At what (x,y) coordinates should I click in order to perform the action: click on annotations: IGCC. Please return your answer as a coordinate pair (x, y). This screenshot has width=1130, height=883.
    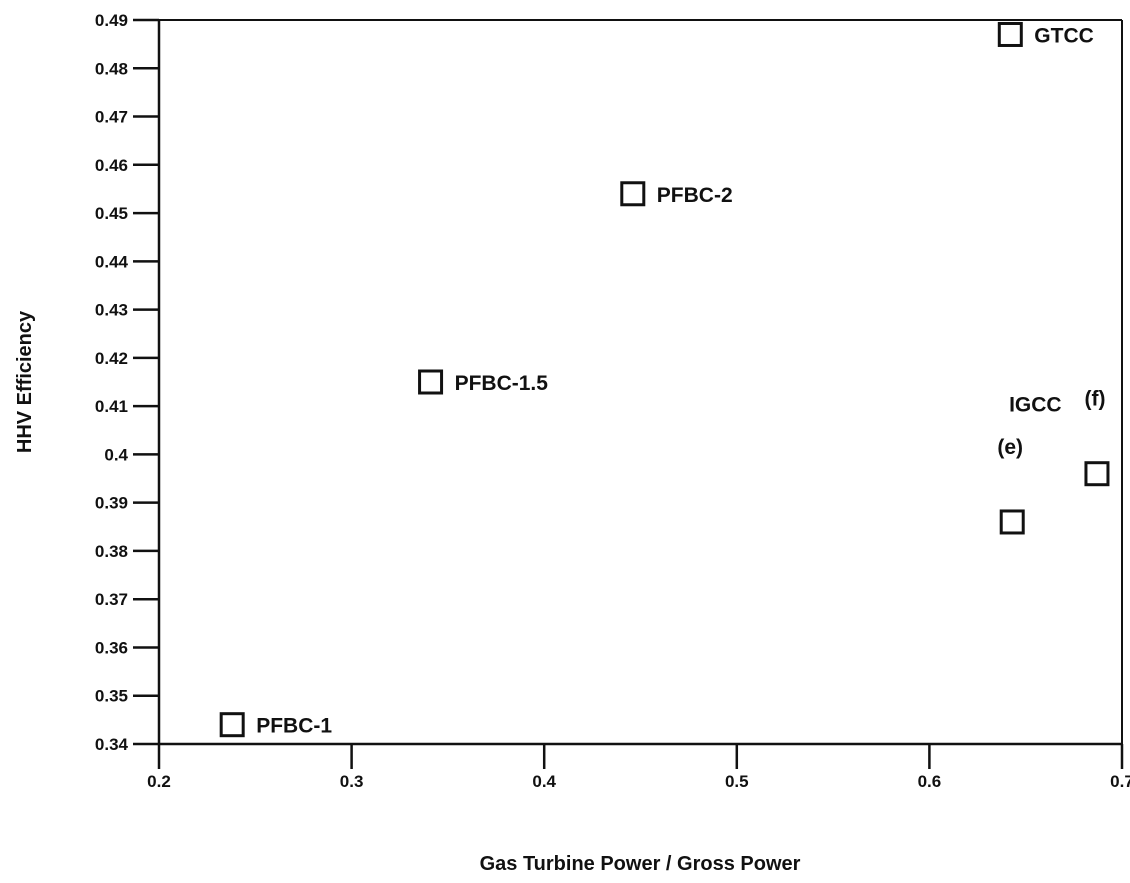
    Looking at the image, I should click on (1035, 405).